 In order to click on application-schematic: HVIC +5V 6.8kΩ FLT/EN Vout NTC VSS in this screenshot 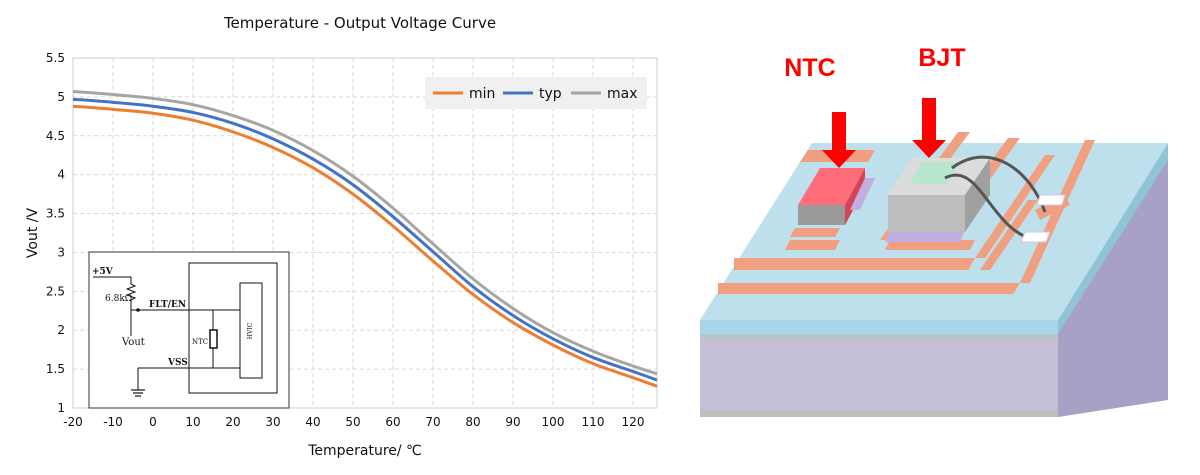, I will do `click(189, 330)`.